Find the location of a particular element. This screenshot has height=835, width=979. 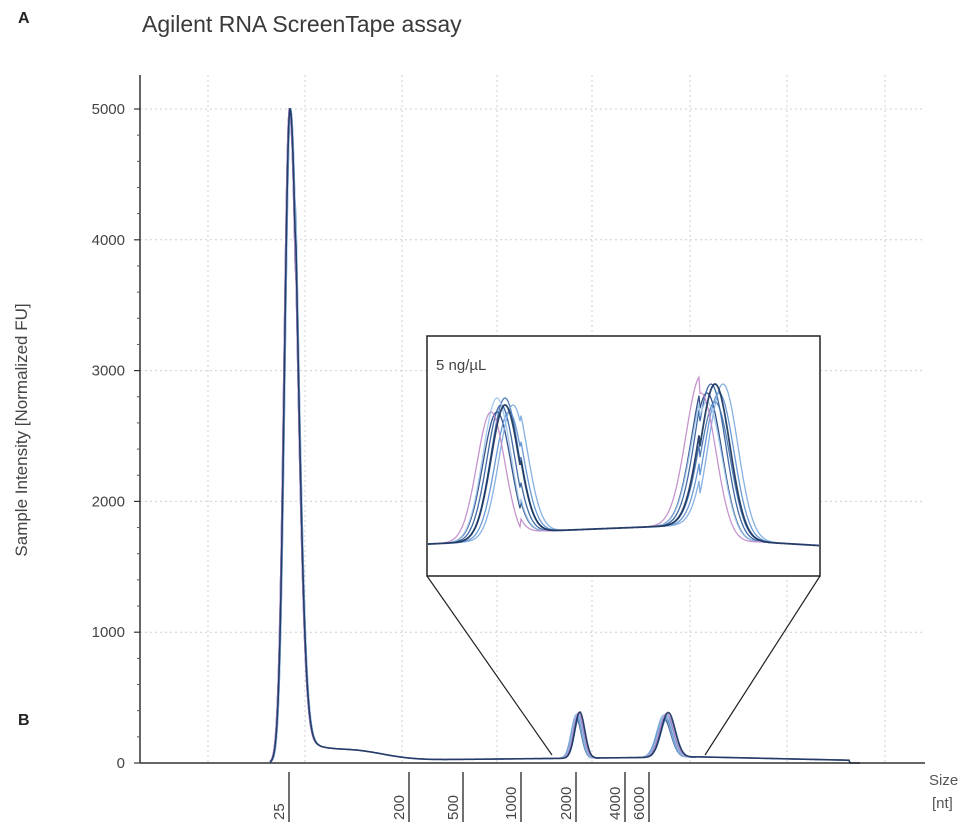

panel-label-b: B is located at coordinates (24, 720).